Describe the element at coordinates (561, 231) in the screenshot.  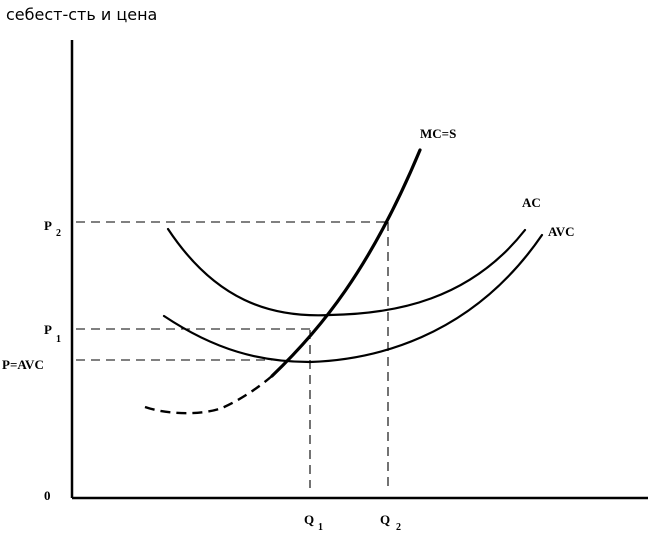
I see `avc-curve-label: AVC` at that location.